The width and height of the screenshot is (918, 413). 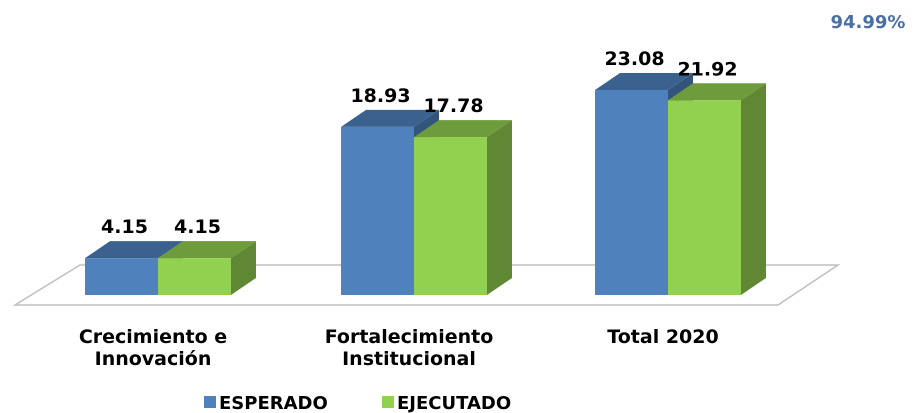 I want to click on x-tick-label: Crecimiento e Innovación, so click(x=153, y=348).